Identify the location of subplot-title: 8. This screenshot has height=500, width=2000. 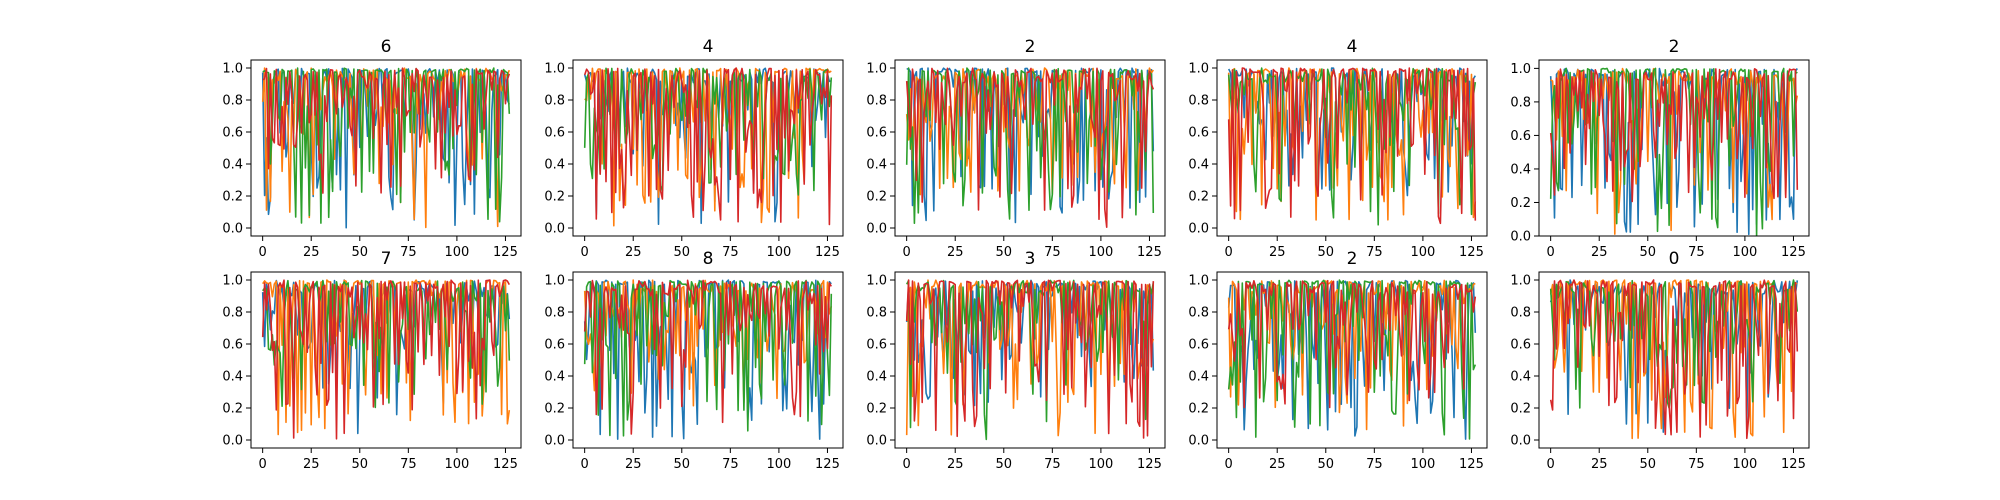
(708, 259).